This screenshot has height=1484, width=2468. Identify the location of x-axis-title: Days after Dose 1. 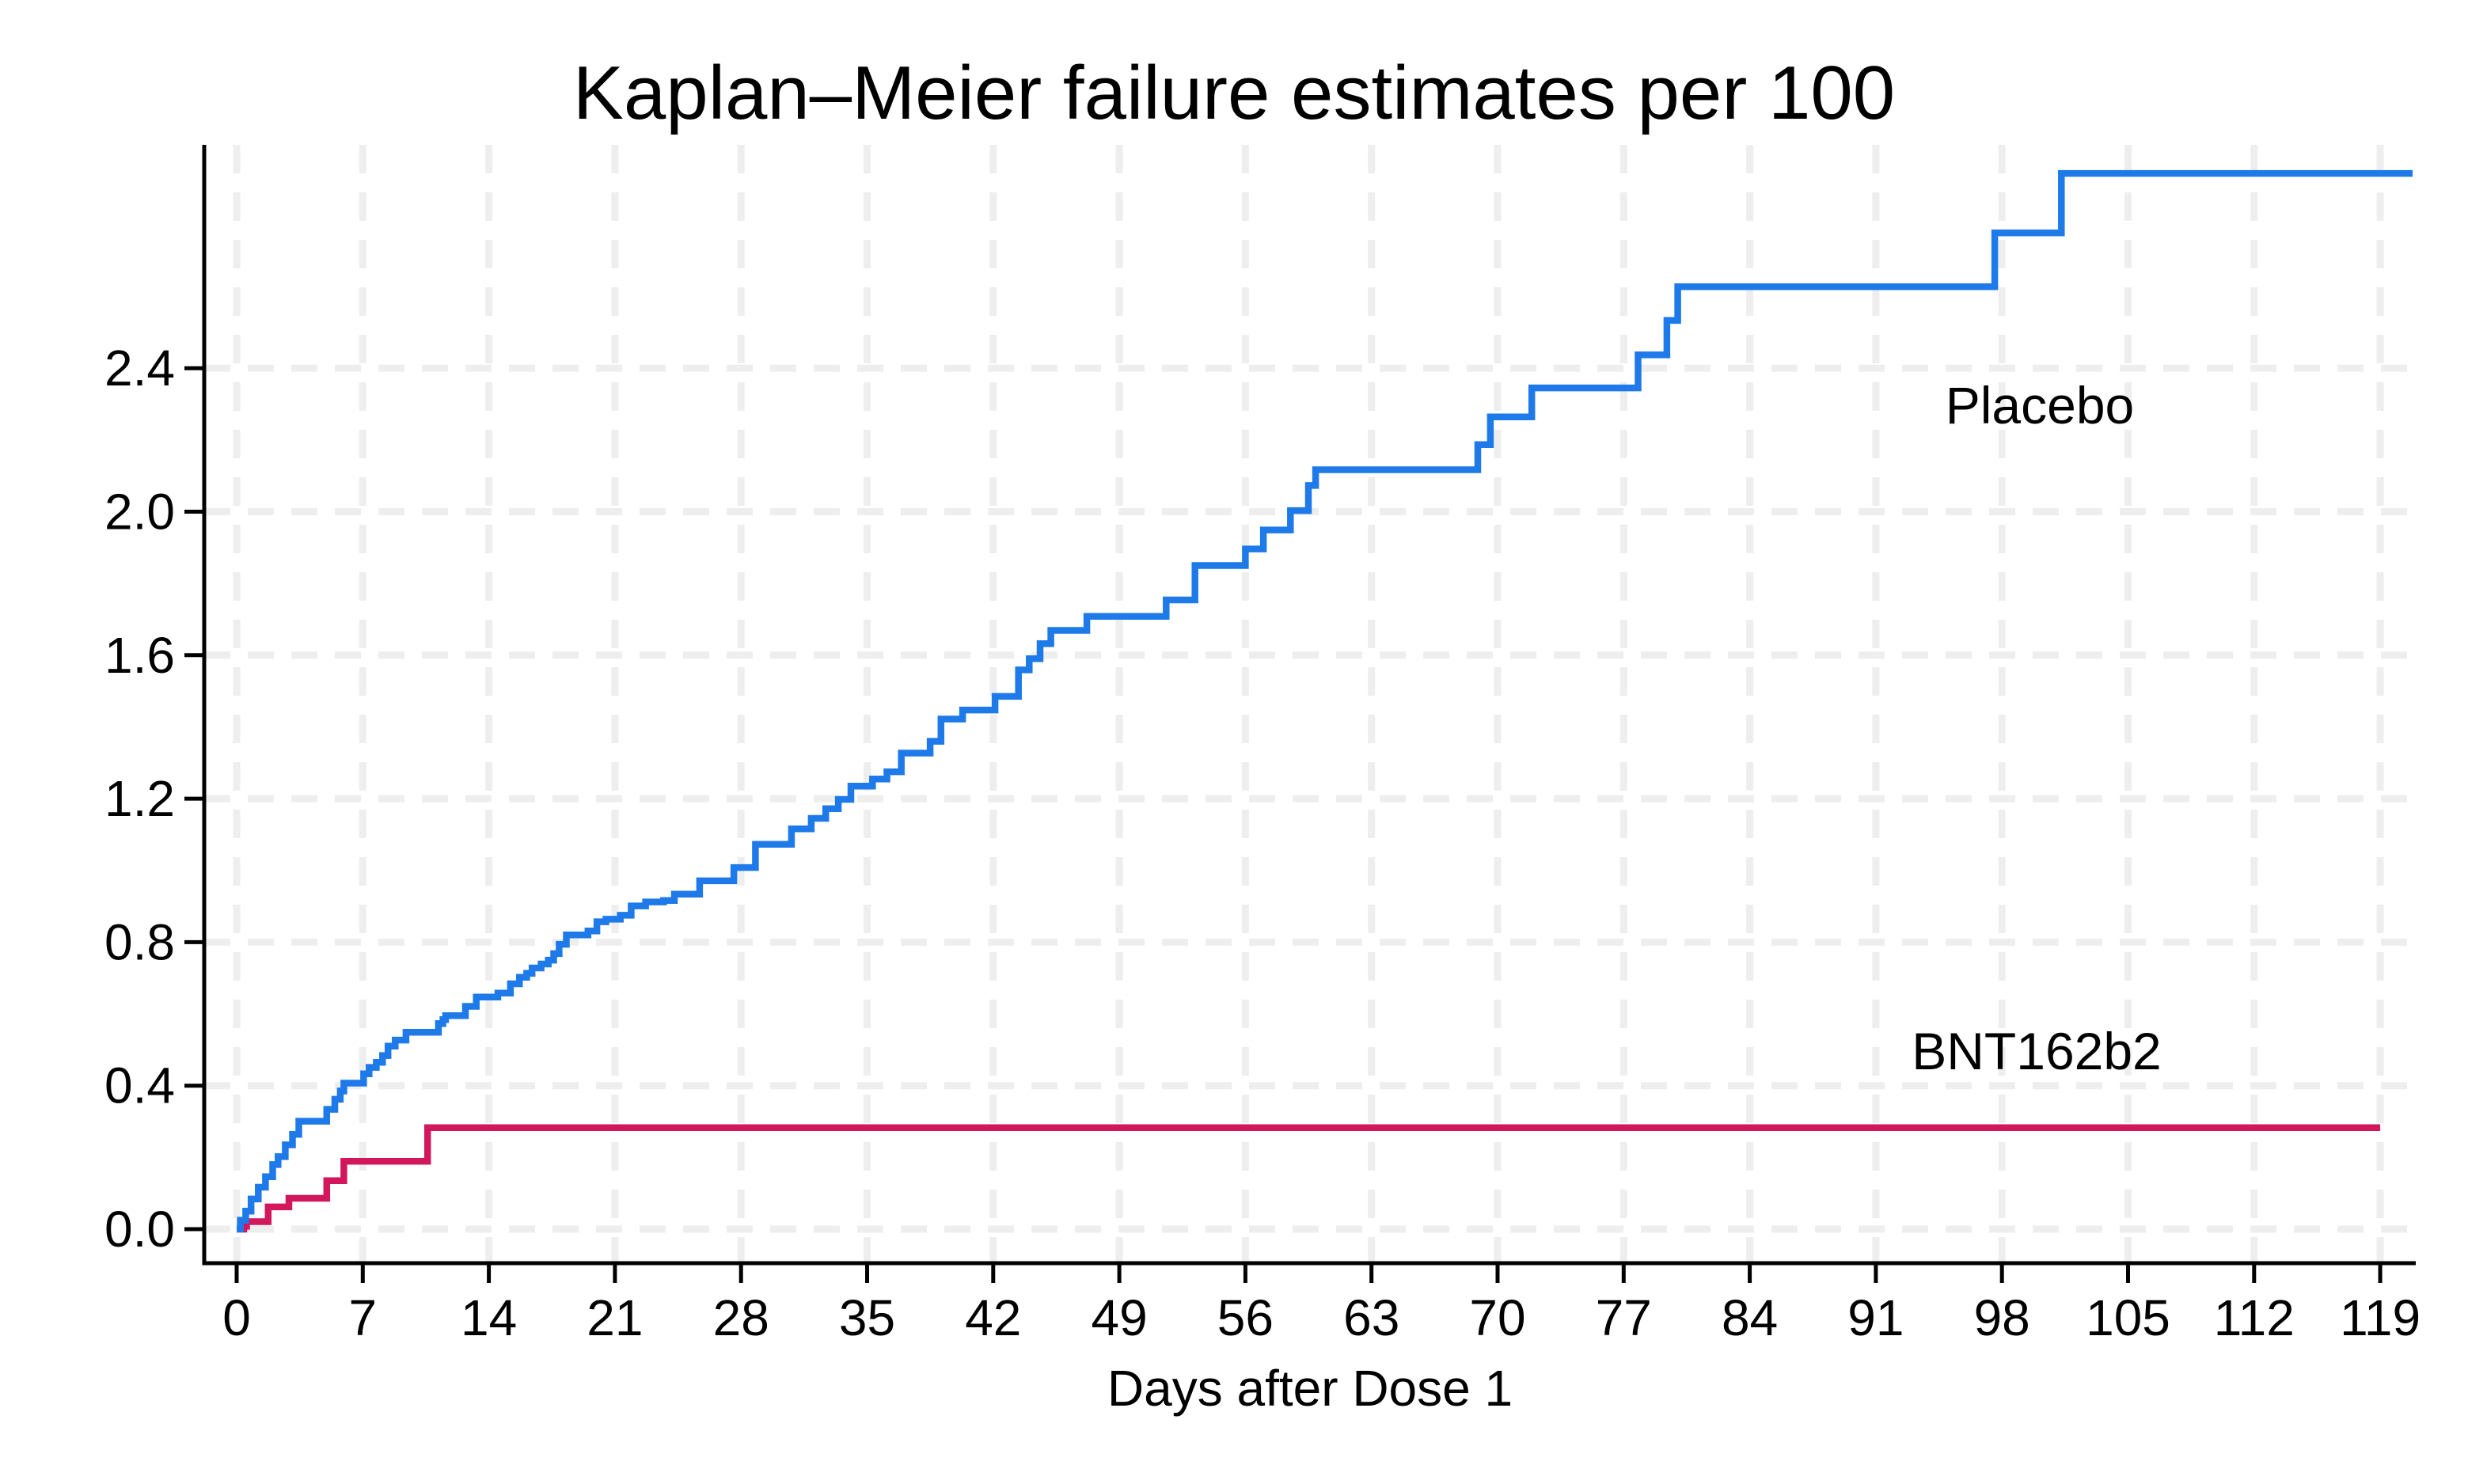
(1310, 1388).